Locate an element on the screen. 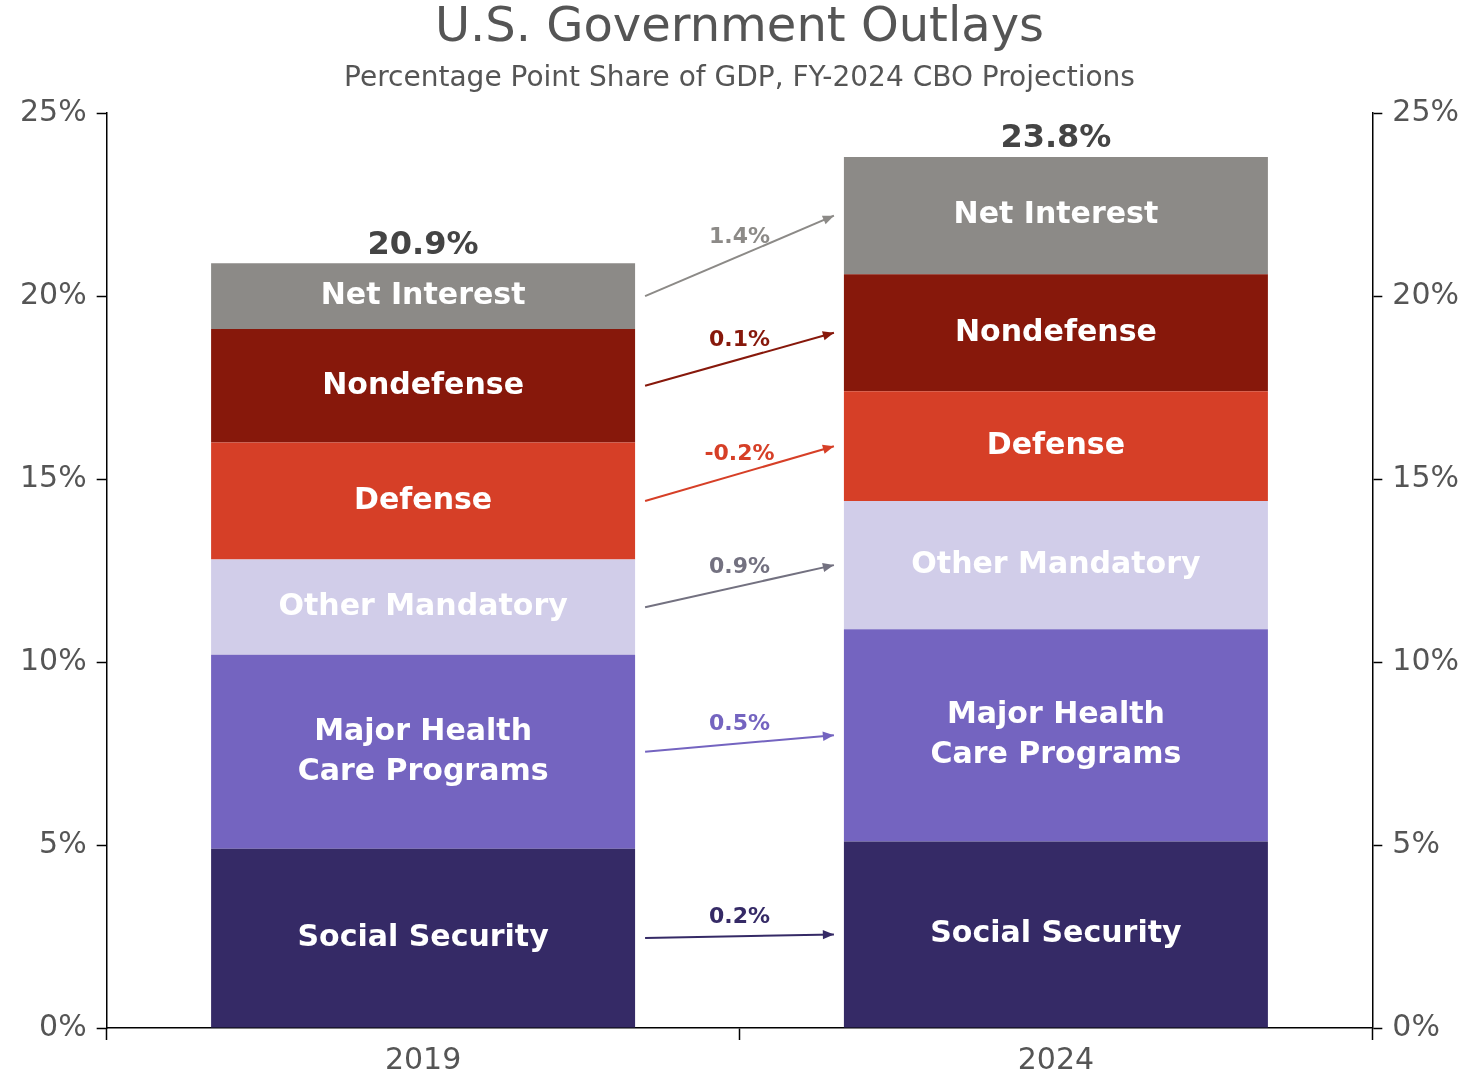  text: Social Security is located at coordinates (1056, 932).